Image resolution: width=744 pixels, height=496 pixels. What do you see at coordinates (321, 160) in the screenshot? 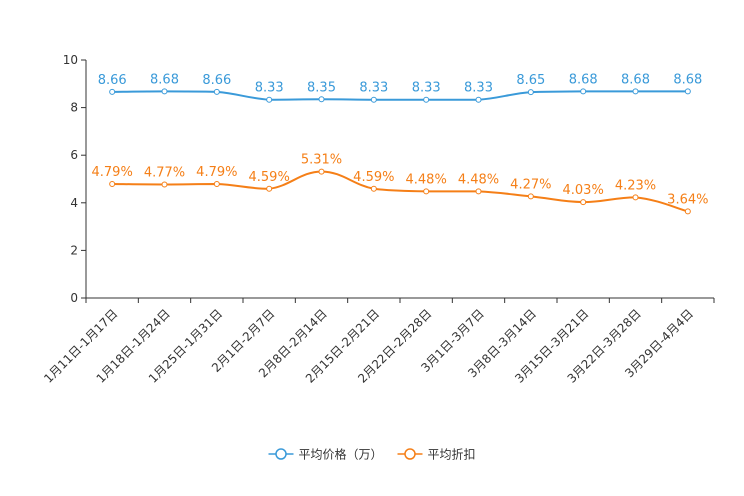
I see `data-label: 5.31%` at bounding box center [321, 160].